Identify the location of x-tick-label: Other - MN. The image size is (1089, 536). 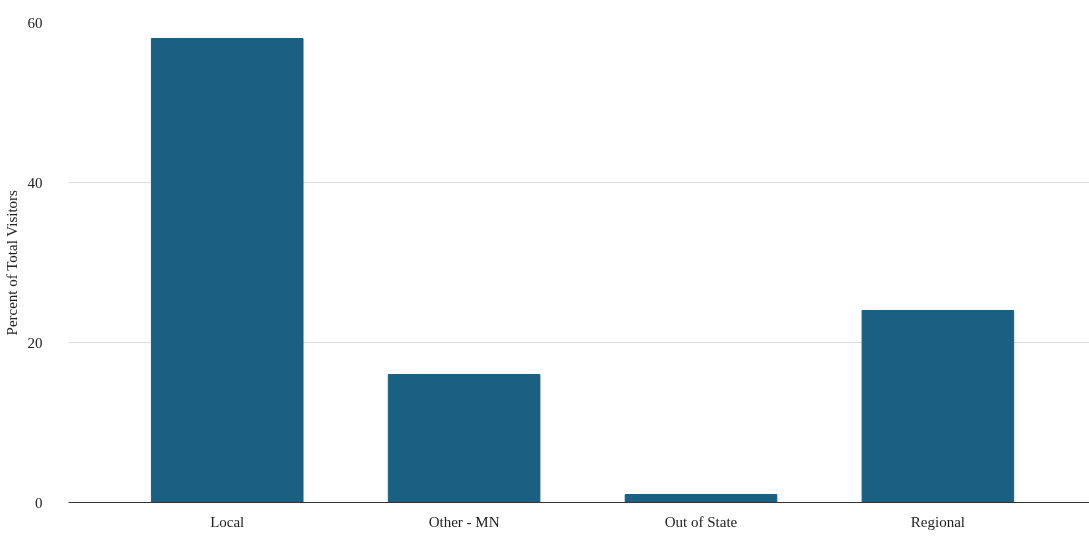
(464, 521).